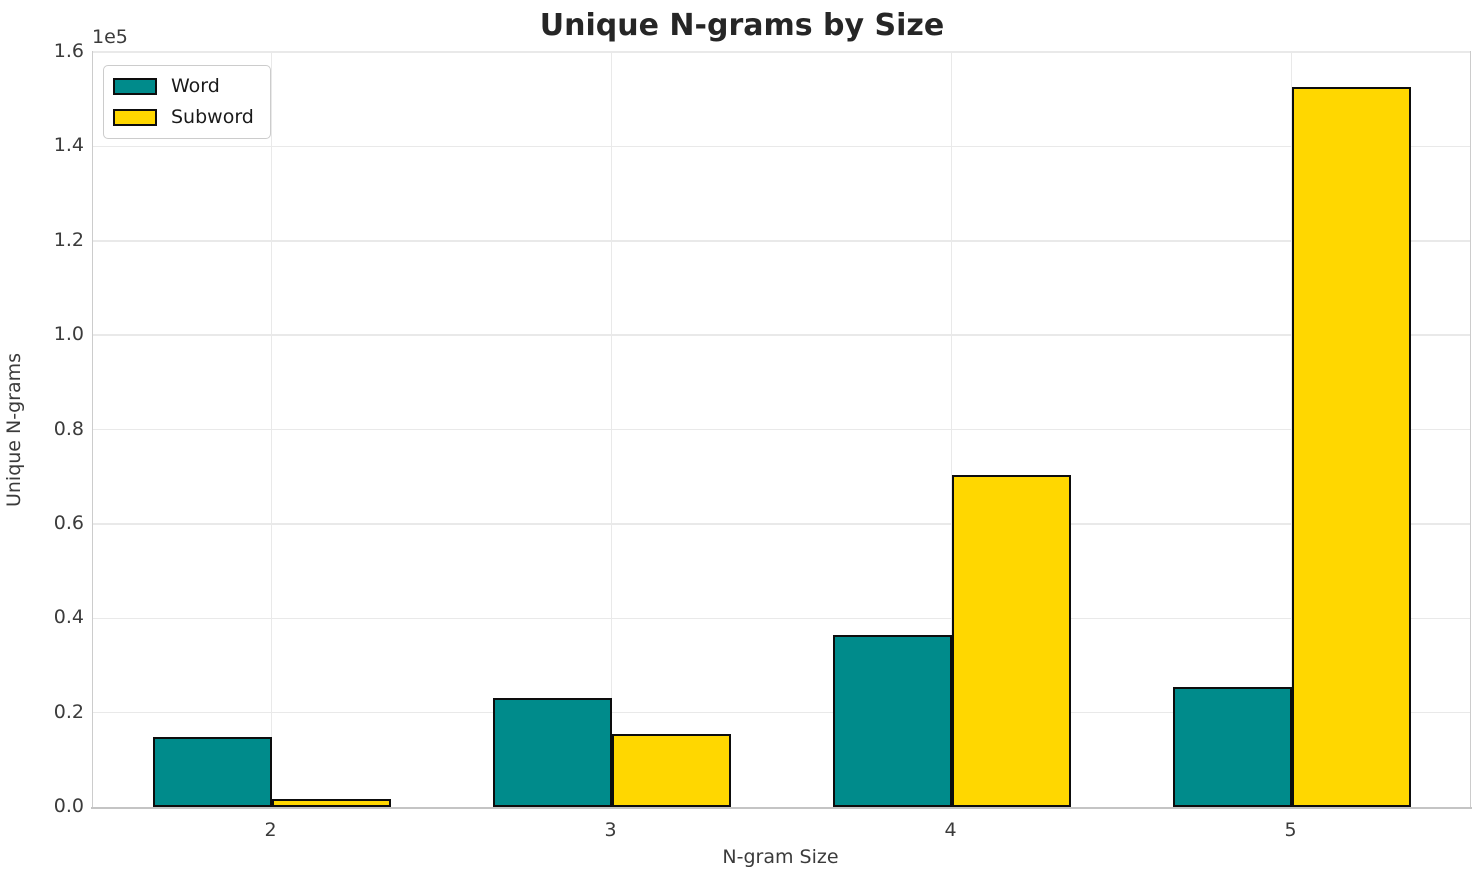 This screenshot has height=885, width=1484. I want to click on y-axis-label: Unique N-grams, so click(14, 430).